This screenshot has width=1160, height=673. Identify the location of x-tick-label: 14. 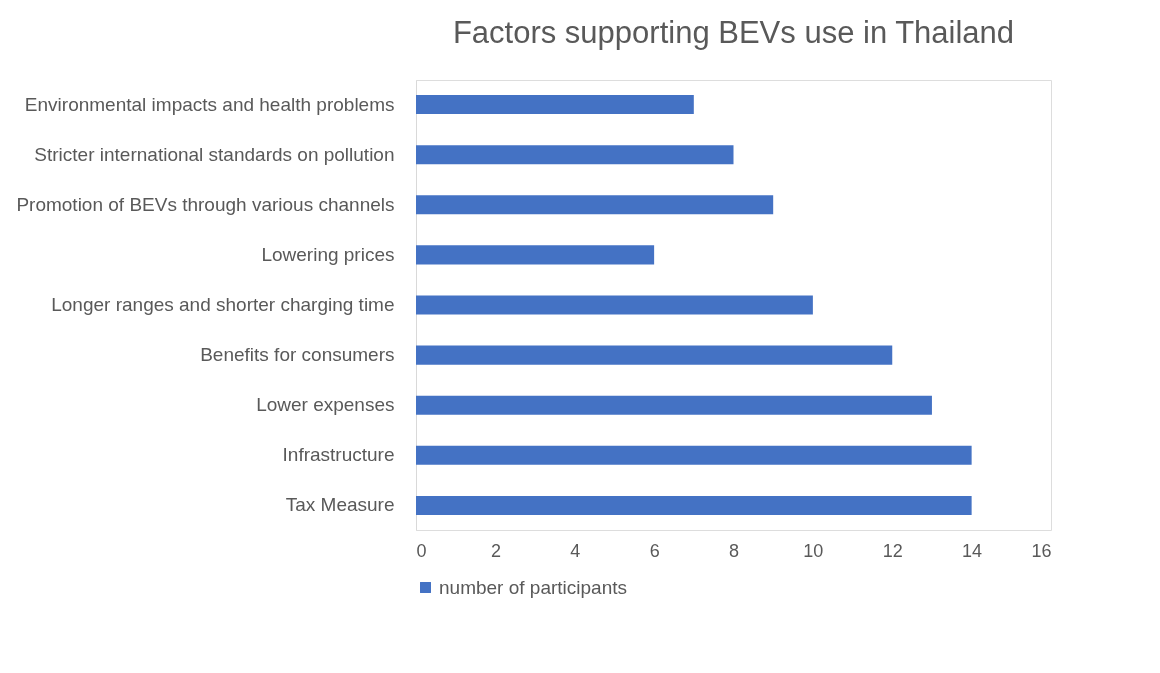
(972, 550).